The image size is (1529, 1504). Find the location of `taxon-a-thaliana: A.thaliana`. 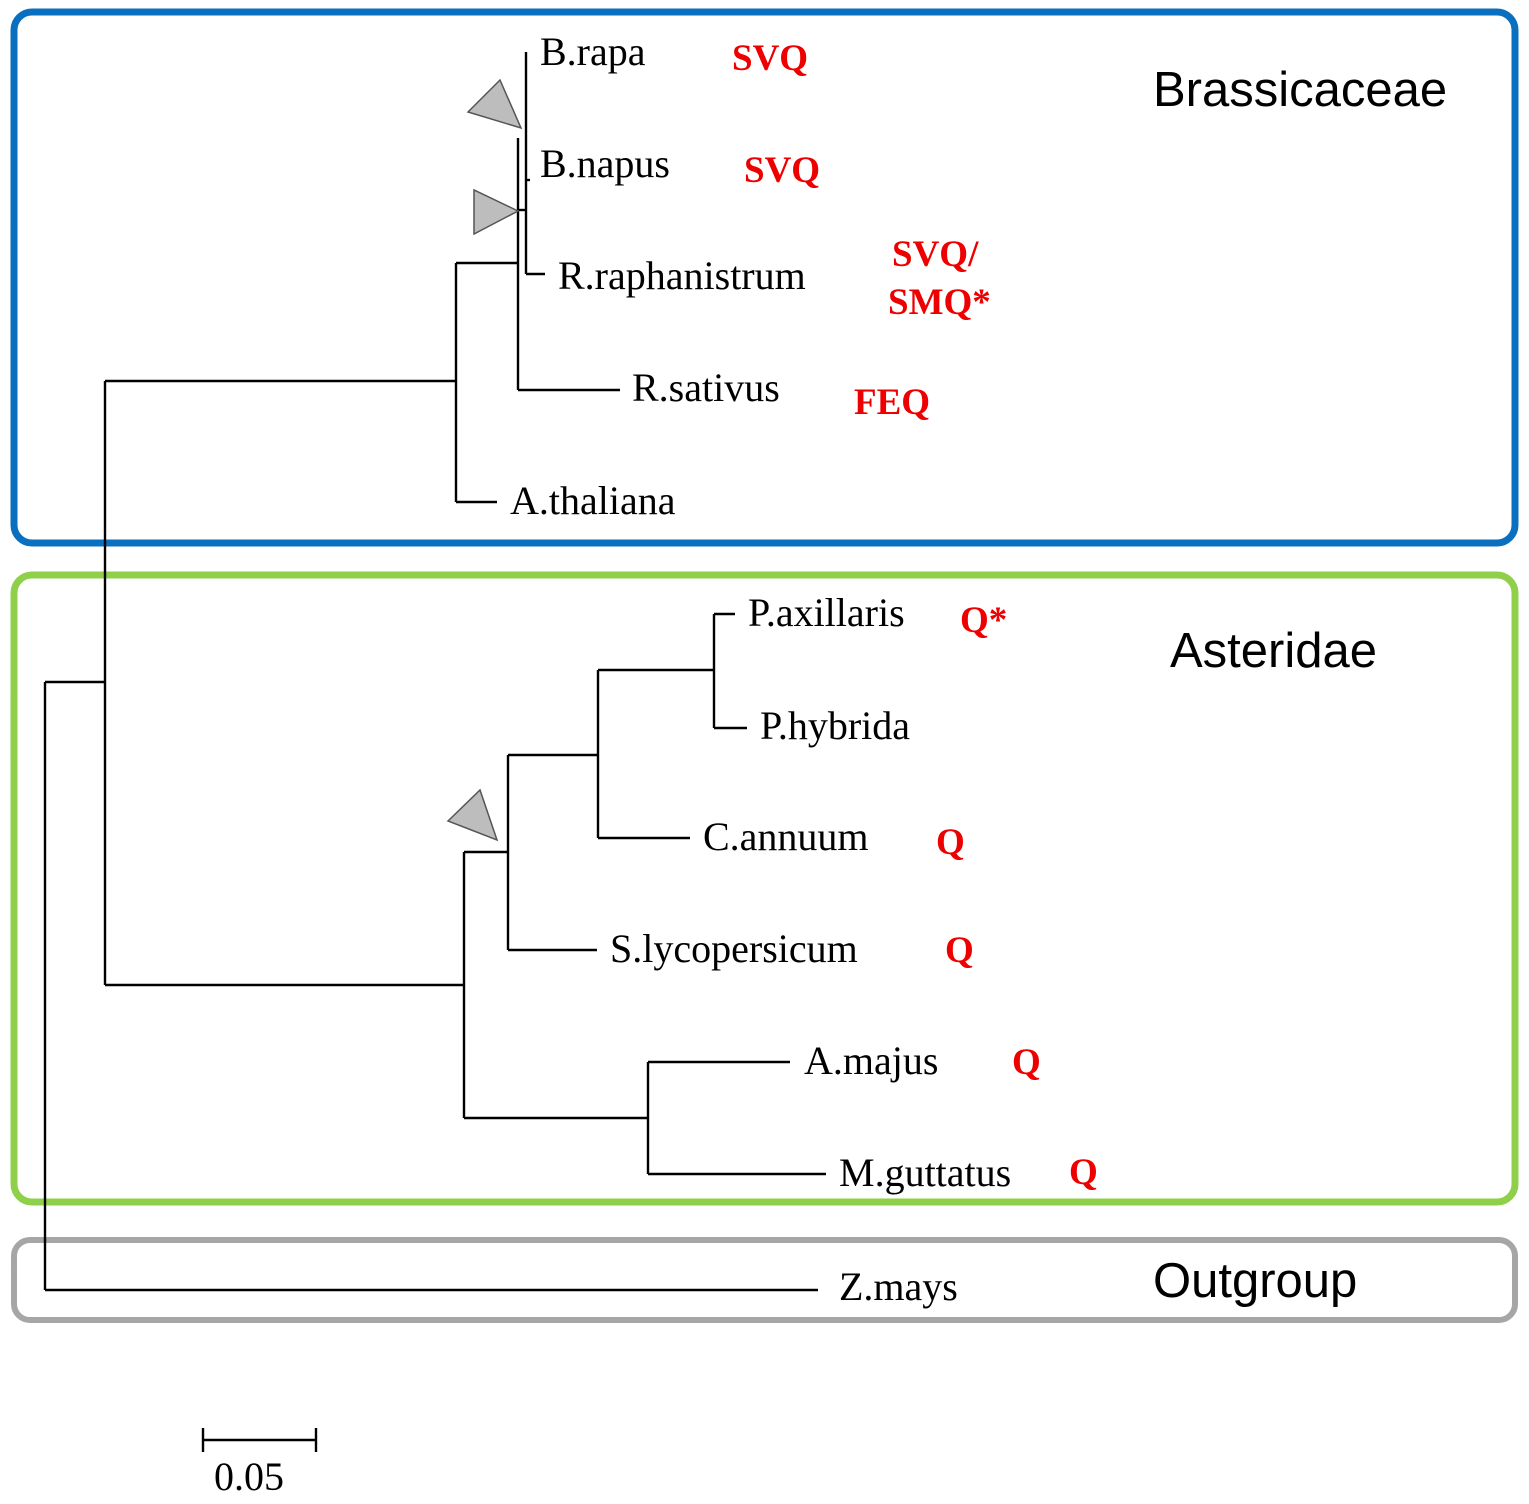

taxon-a-thaliana: A.thaliana is located at coordinates (593, 500).